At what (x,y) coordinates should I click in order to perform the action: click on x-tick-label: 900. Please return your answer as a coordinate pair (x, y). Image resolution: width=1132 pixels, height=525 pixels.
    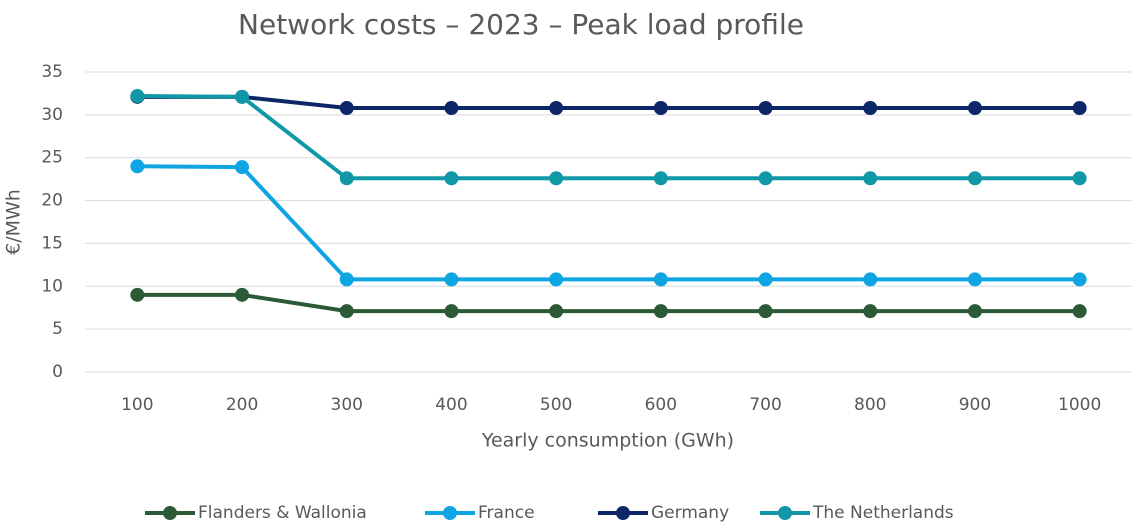
    Looking at the image, I should click on (975, 405).